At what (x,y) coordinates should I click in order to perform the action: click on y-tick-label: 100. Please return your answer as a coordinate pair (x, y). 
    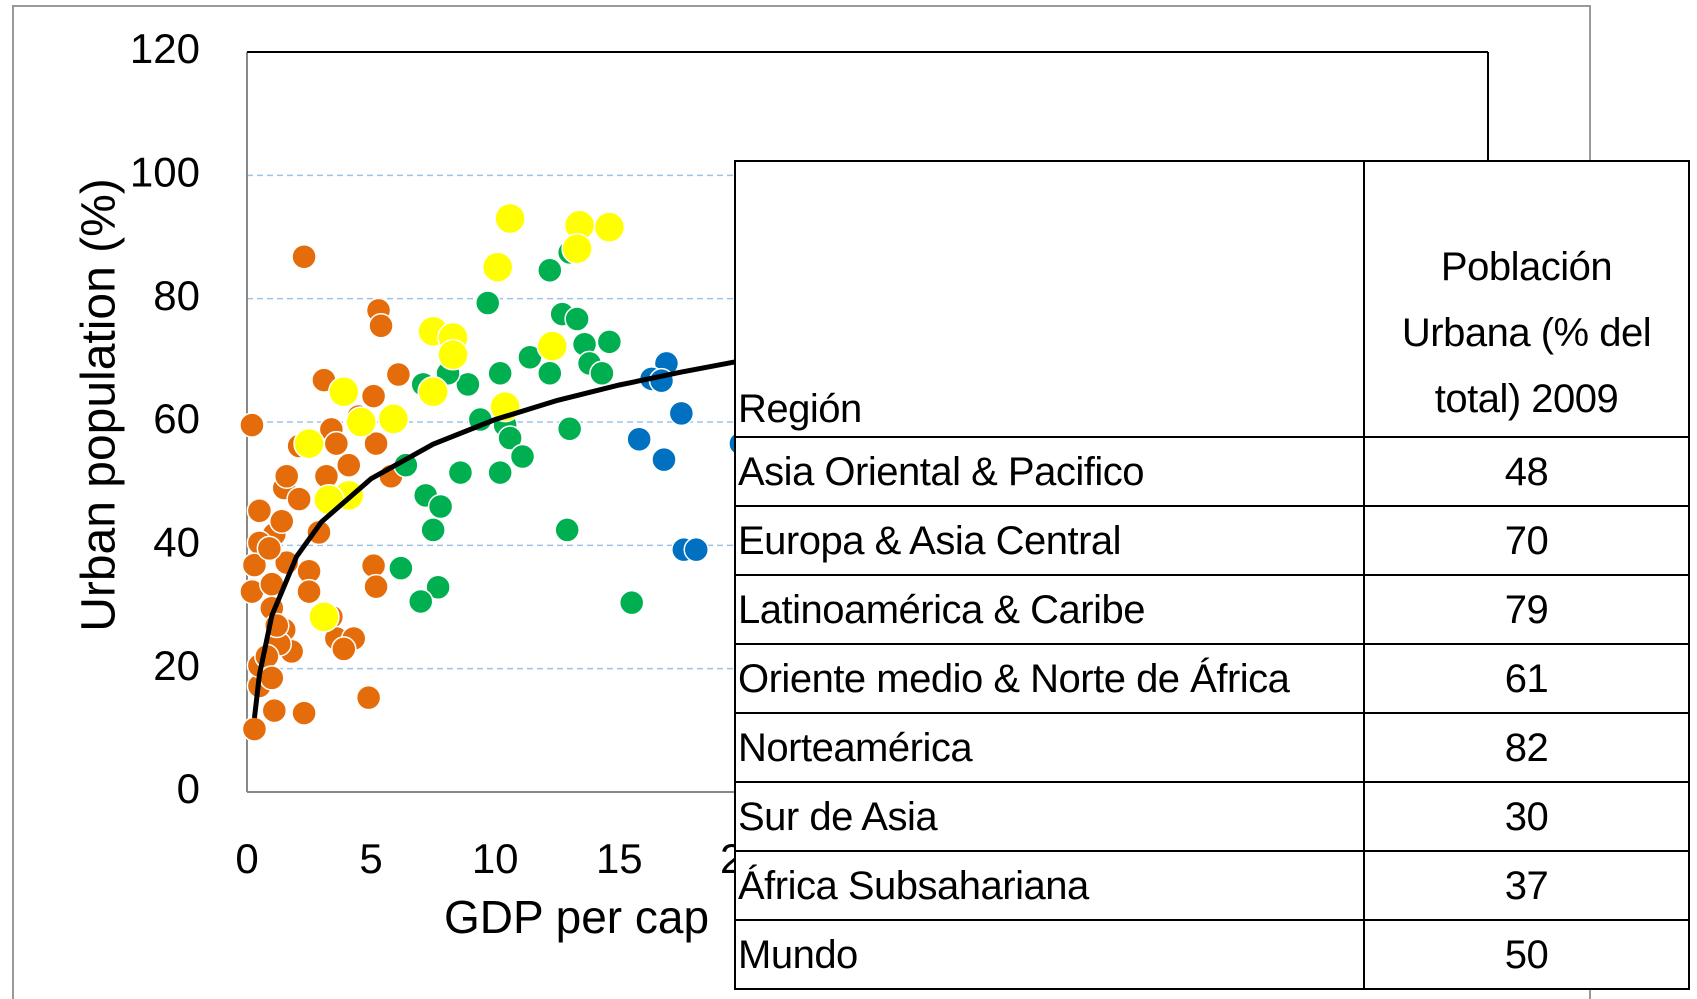
    Looking at the image, I should click on (165, 171).